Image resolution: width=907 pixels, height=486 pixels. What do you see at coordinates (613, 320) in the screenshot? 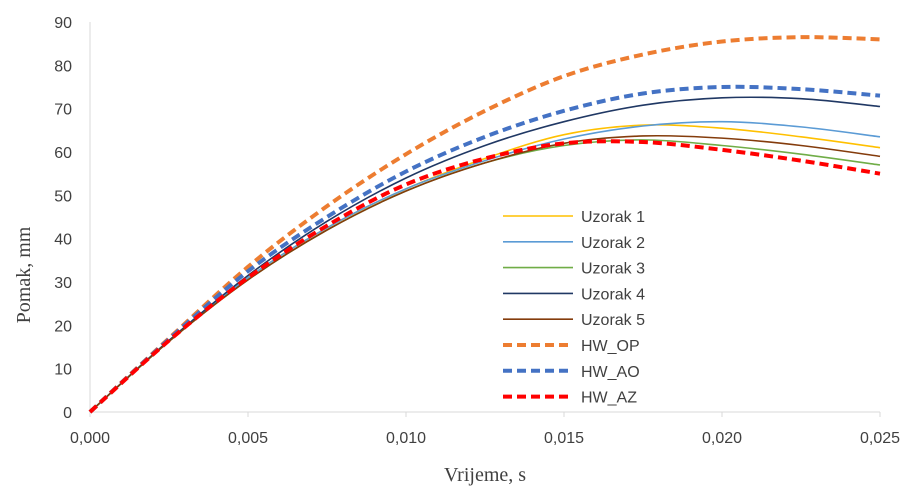
I see `legend-label: Uzorak 5` at bounding box center [613, 320].